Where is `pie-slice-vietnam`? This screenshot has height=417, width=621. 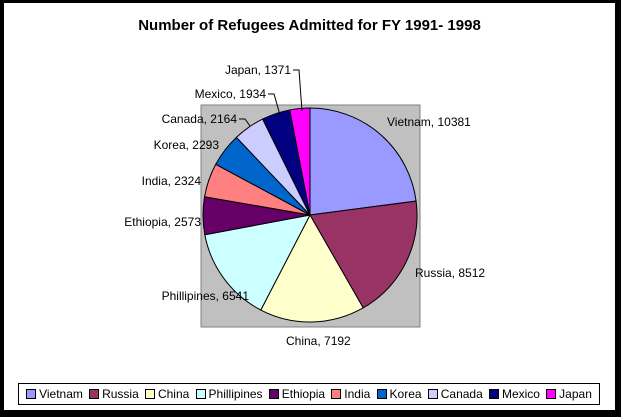 pie-slice-vietnam is located at coordinates (363, 161).